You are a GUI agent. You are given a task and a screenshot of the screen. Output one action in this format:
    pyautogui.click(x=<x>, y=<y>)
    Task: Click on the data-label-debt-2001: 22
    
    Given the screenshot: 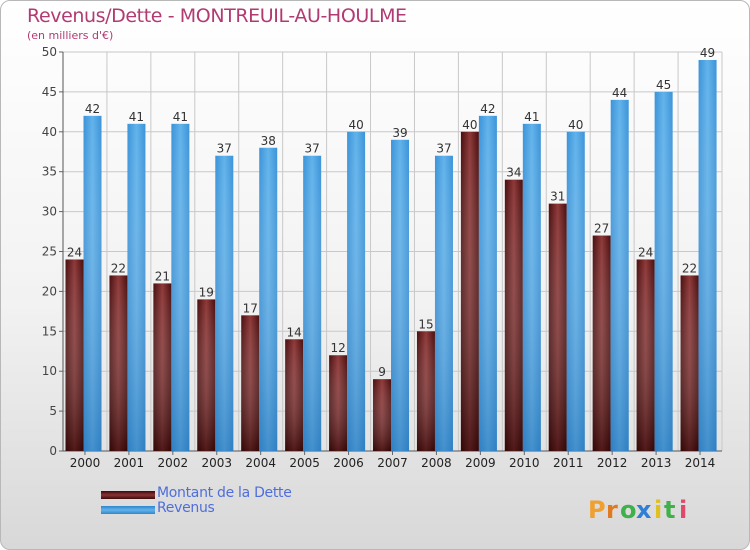 What is the action you would take?
    pyautogui.click(x=118, y=268)
    